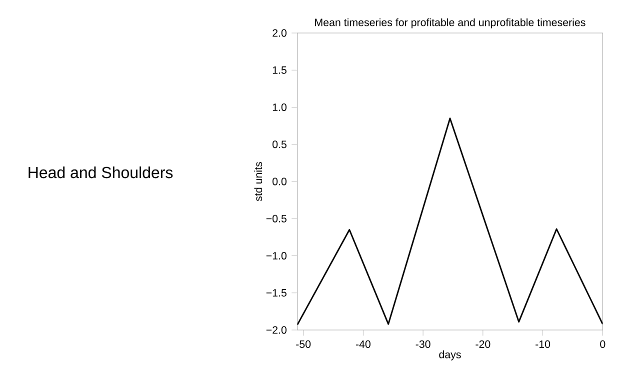 The height and width of the screenshot is (369, 624). What do you see at coordinates (423, 344) in the screenshot?
I see `x-tick-label: -30` at bounding box center [423, 344].